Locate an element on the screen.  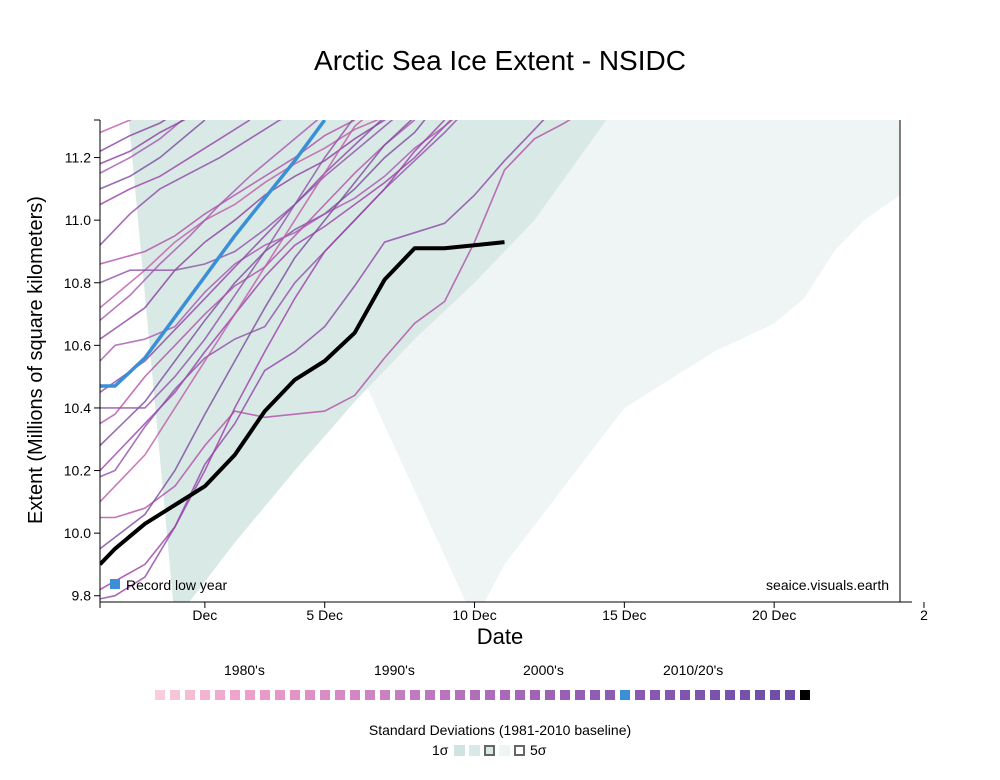
x-tick-label: 2 is located at coordinates (924, 615).